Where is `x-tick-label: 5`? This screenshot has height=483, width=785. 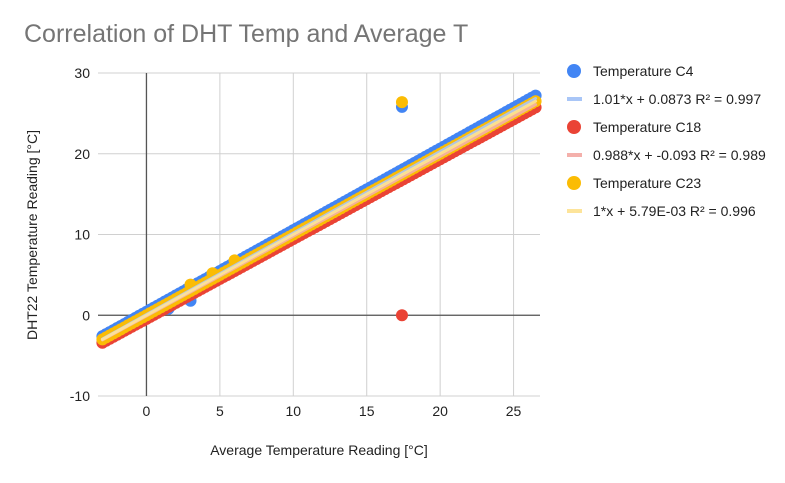 x-tick-label: 5 is located at coordinates (220, 411).